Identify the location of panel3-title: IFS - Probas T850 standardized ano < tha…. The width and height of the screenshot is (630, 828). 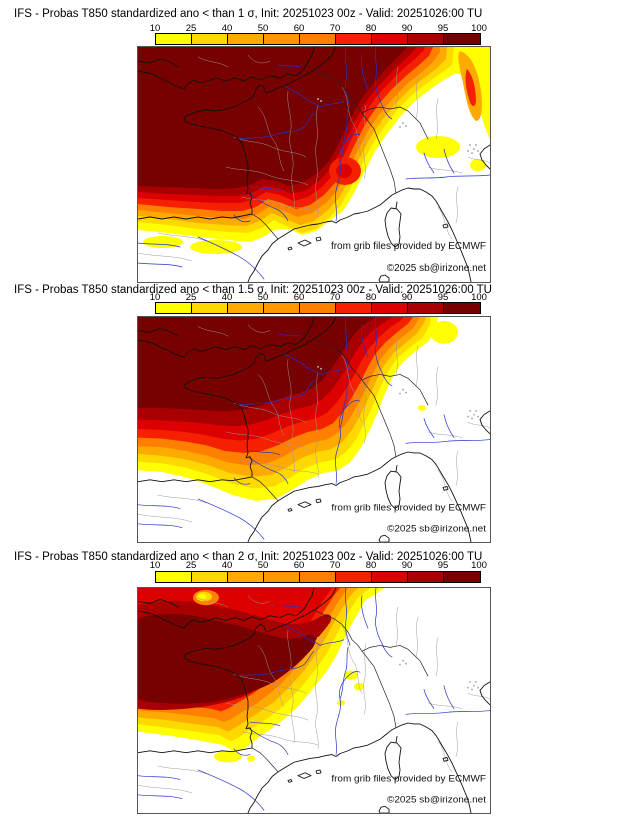
(248, 557).